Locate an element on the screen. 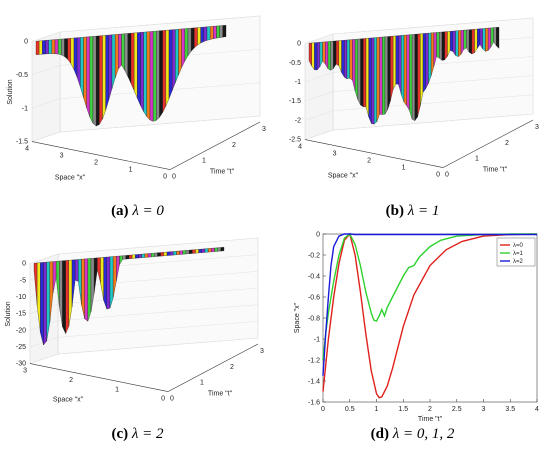 This screenshot has height=452, width=550. legend-label: λ=1 is located at coordinates (518, 254).